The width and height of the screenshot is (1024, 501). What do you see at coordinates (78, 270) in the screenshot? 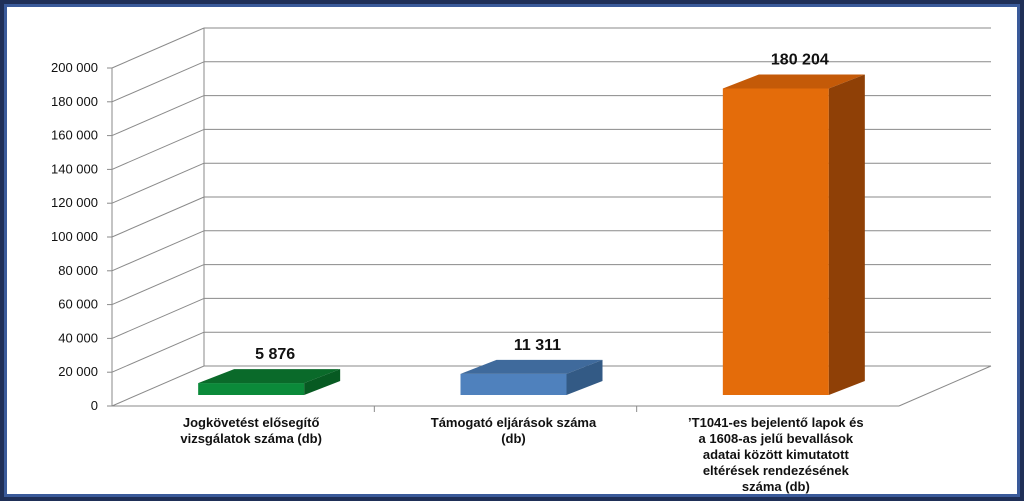
I see `y-tick-label: 80 000` at bounding box center [78, 270].